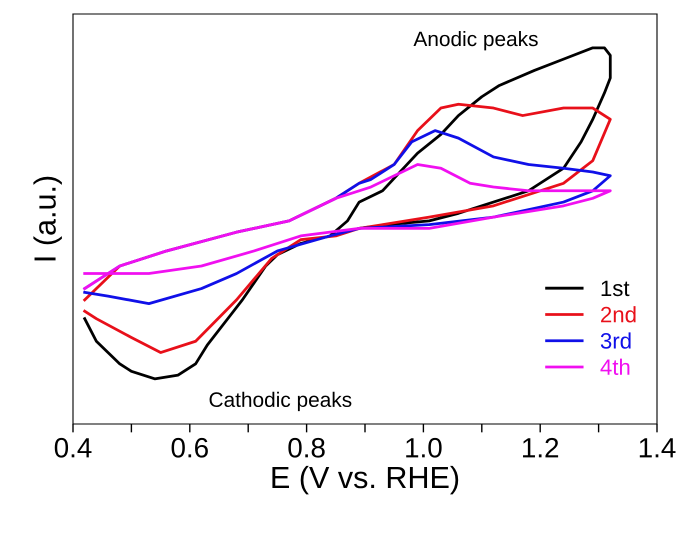 The image size is (694, 538). What do you see at coordinates (73, 448) in the screenshot?
I see `x-tick-label: 0.4` at bounding box center [73, 448].